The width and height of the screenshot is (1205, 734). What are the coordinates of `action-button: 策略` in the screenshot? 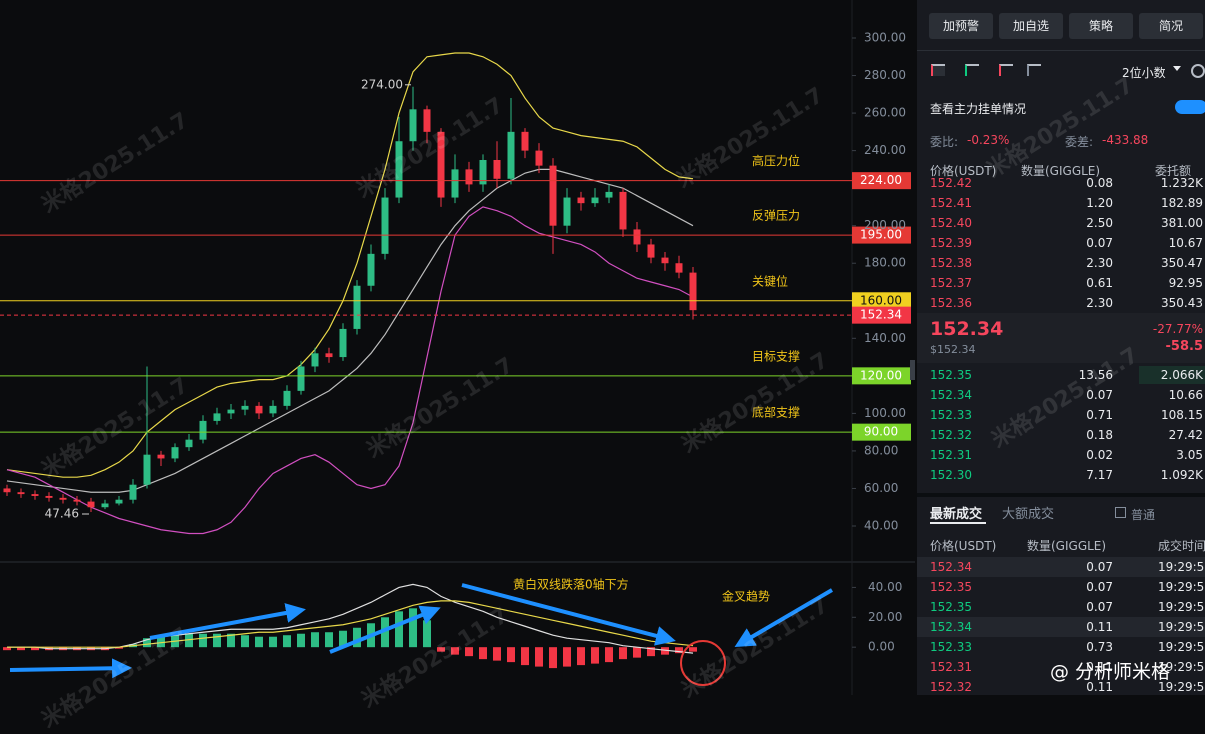 It's located at (1101, 26).